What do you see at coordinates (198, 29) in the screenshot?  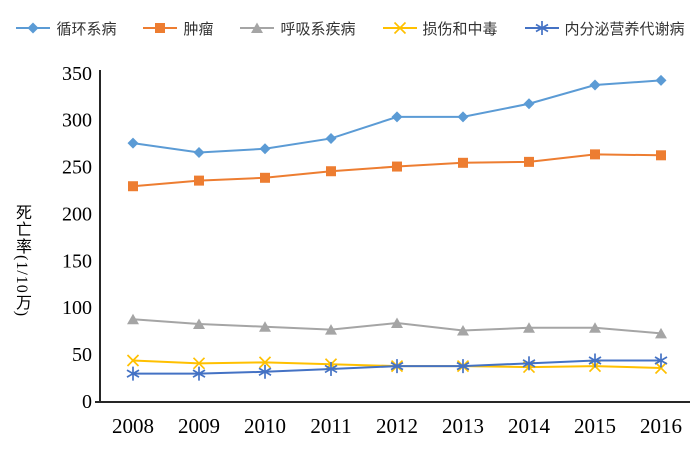 I see `legend-label: 肿瘤` at bounding box center [198, 29].